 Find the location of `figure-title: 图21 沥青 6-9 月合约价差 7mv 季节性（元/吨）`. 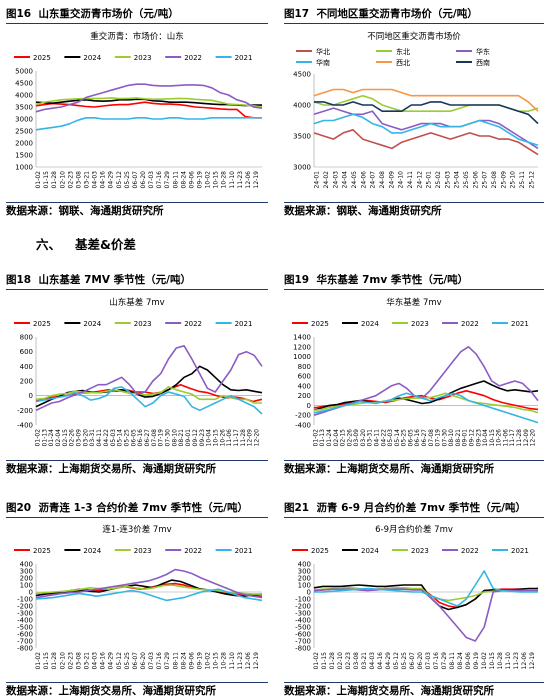

figure-title: 图21 沥青 6-9 月合约价差 7mv 季节性（元/吨） is located at coordinates (414, 509).